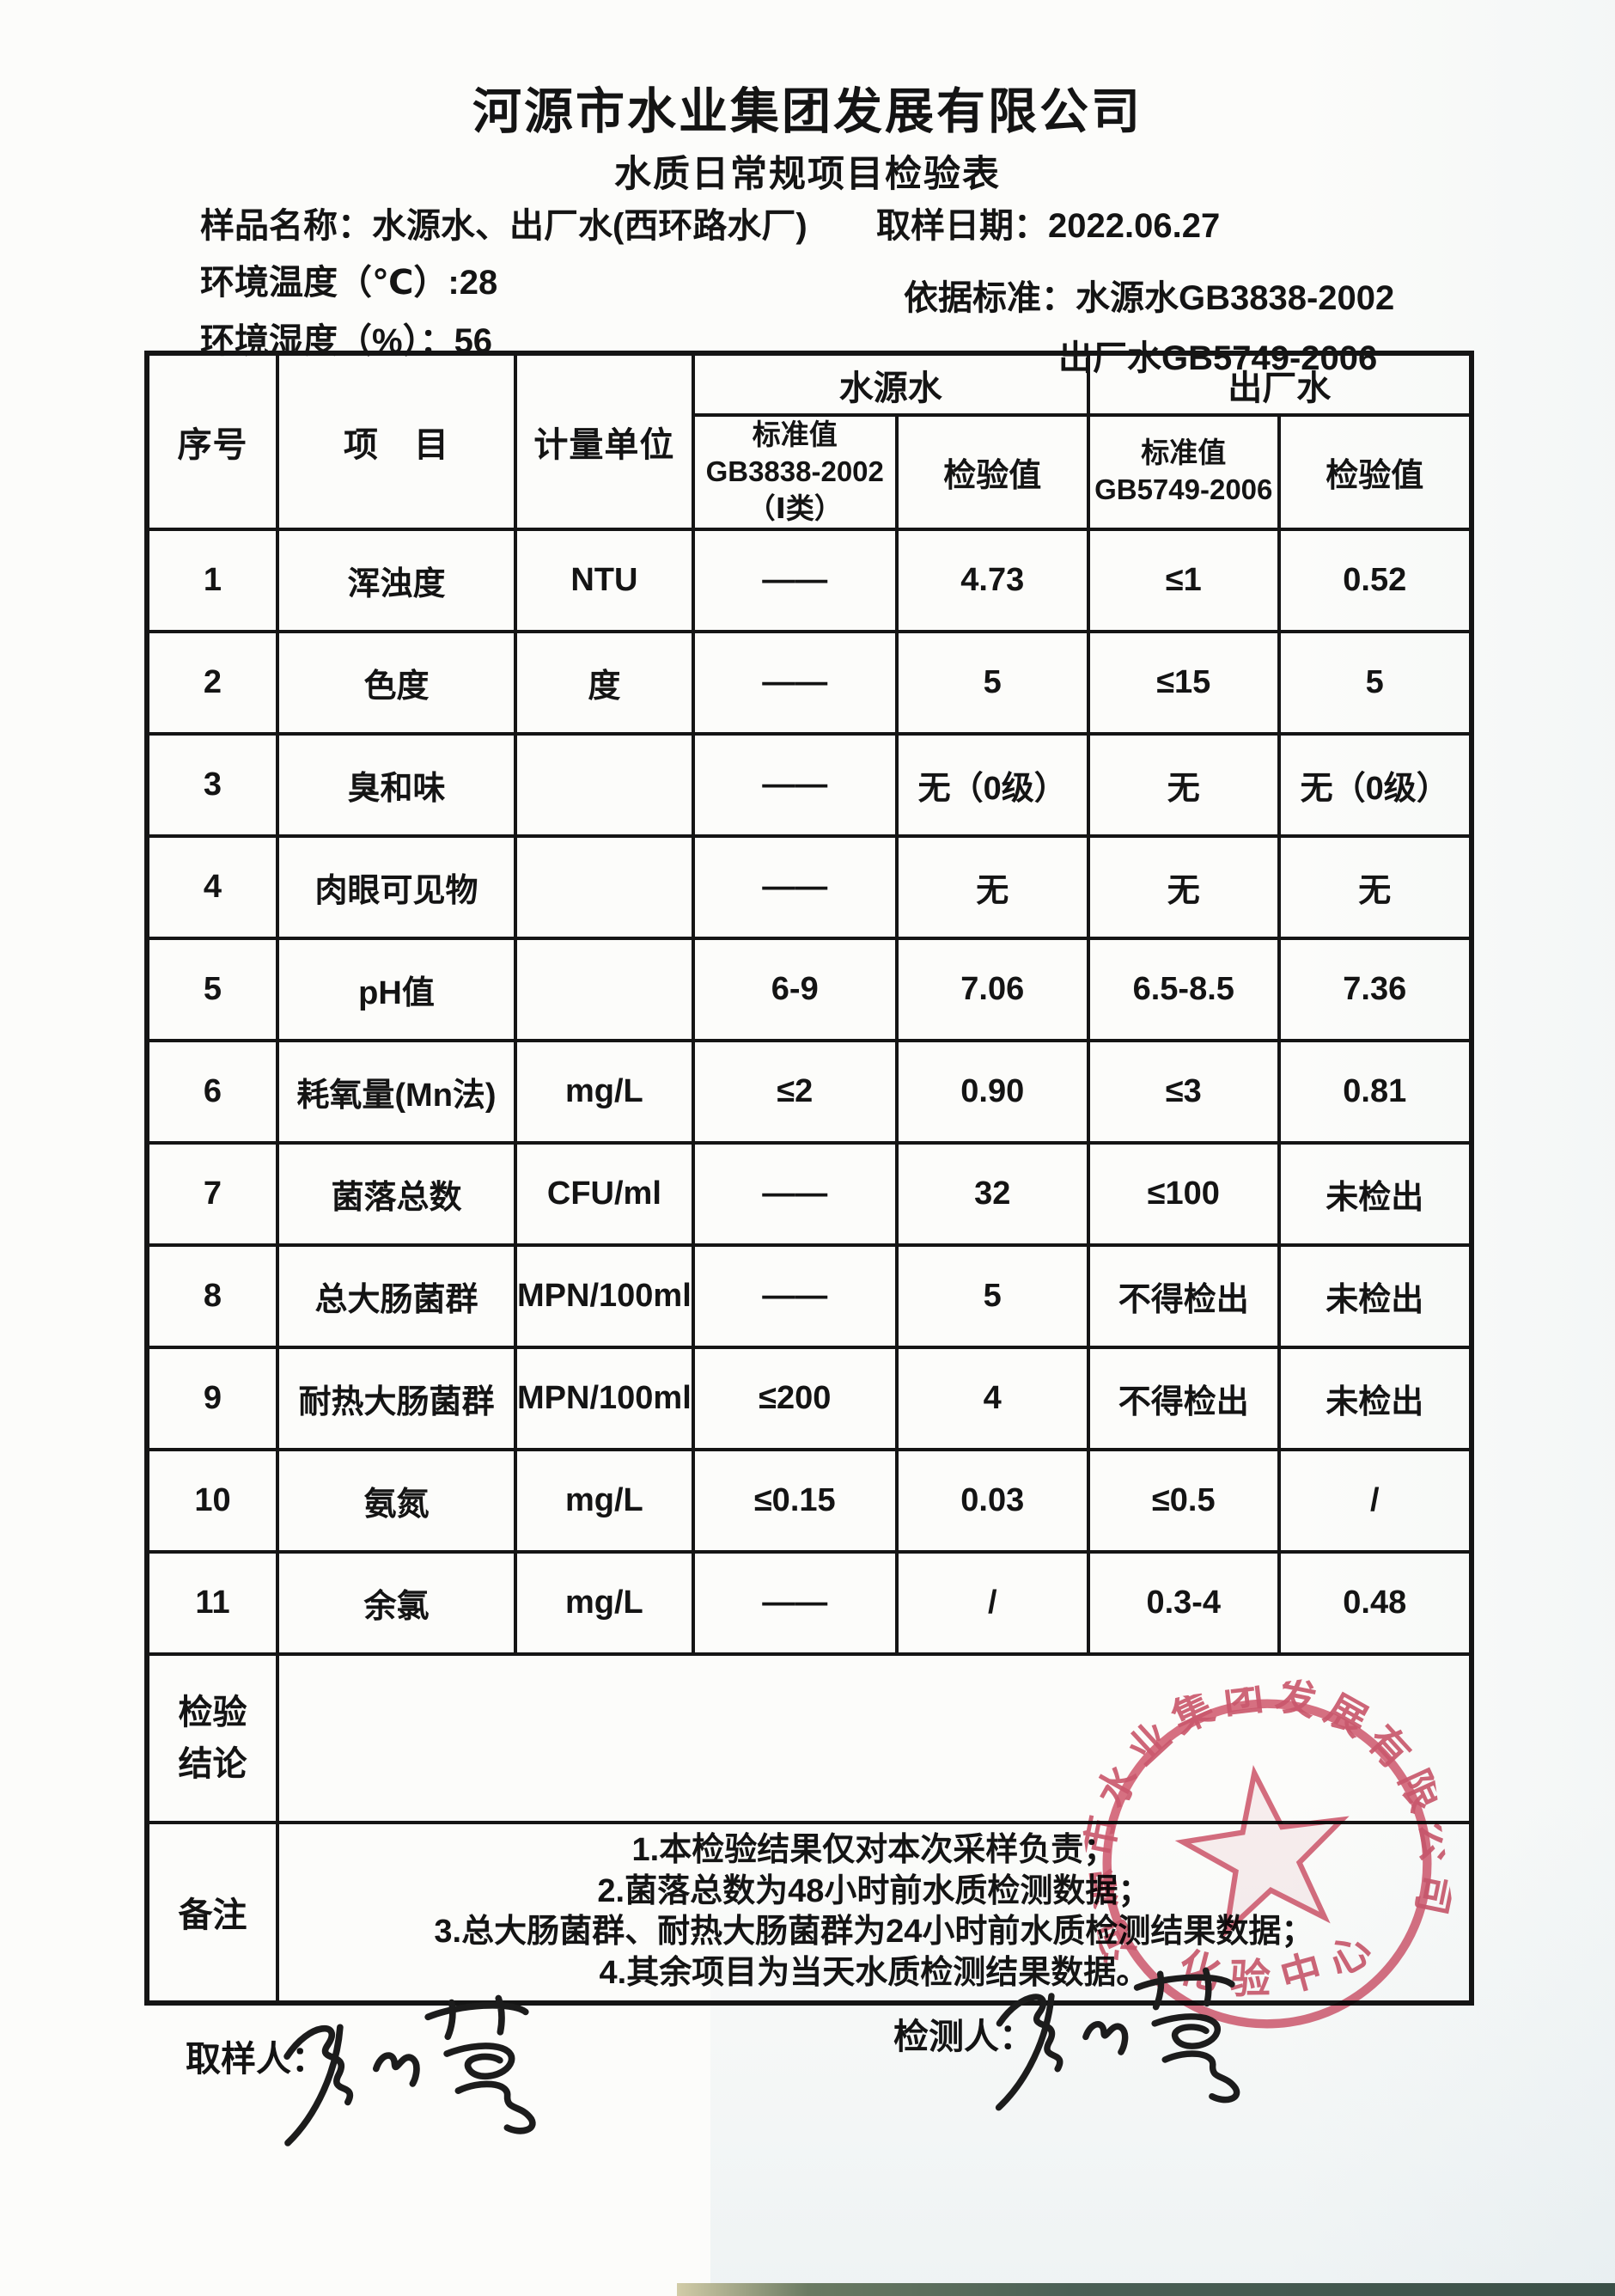  Describe the element at coordinates (992, 1602) in the screenshot. I see `cell-source-value: /` at that location.